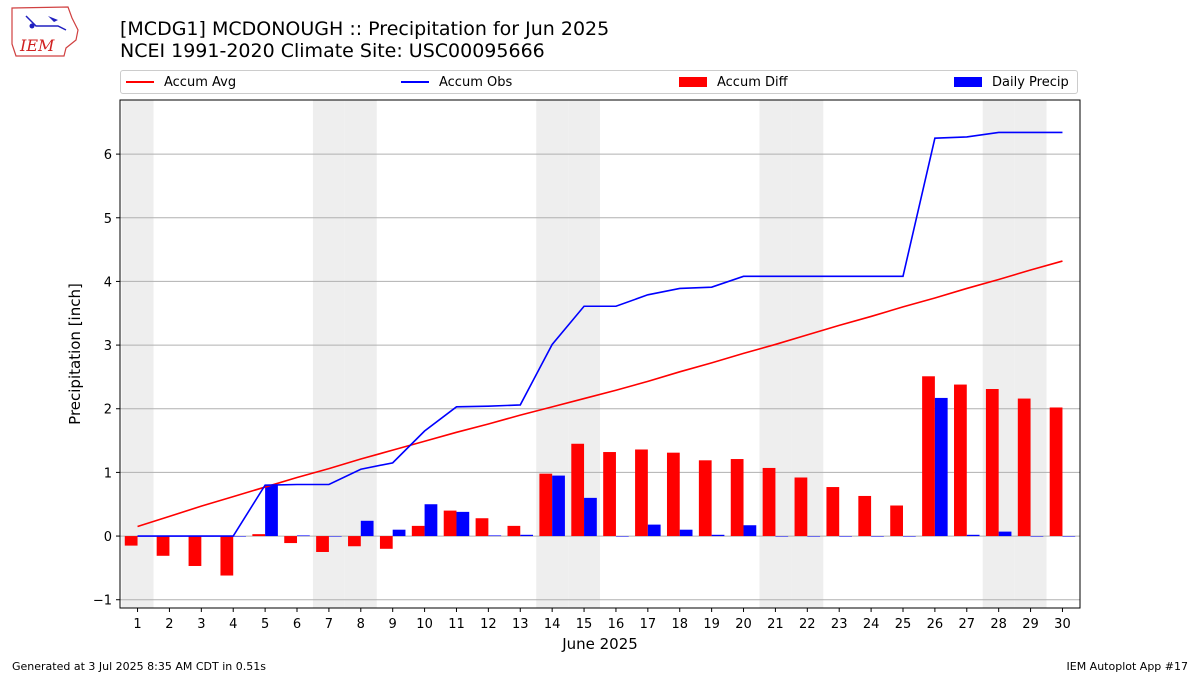 Image resolution: width=1200 pixels, height=675 pixels. Describe the element at coordinates (265, 624) in the screenshot. I see `x-tick-label-5: 5` at that location.